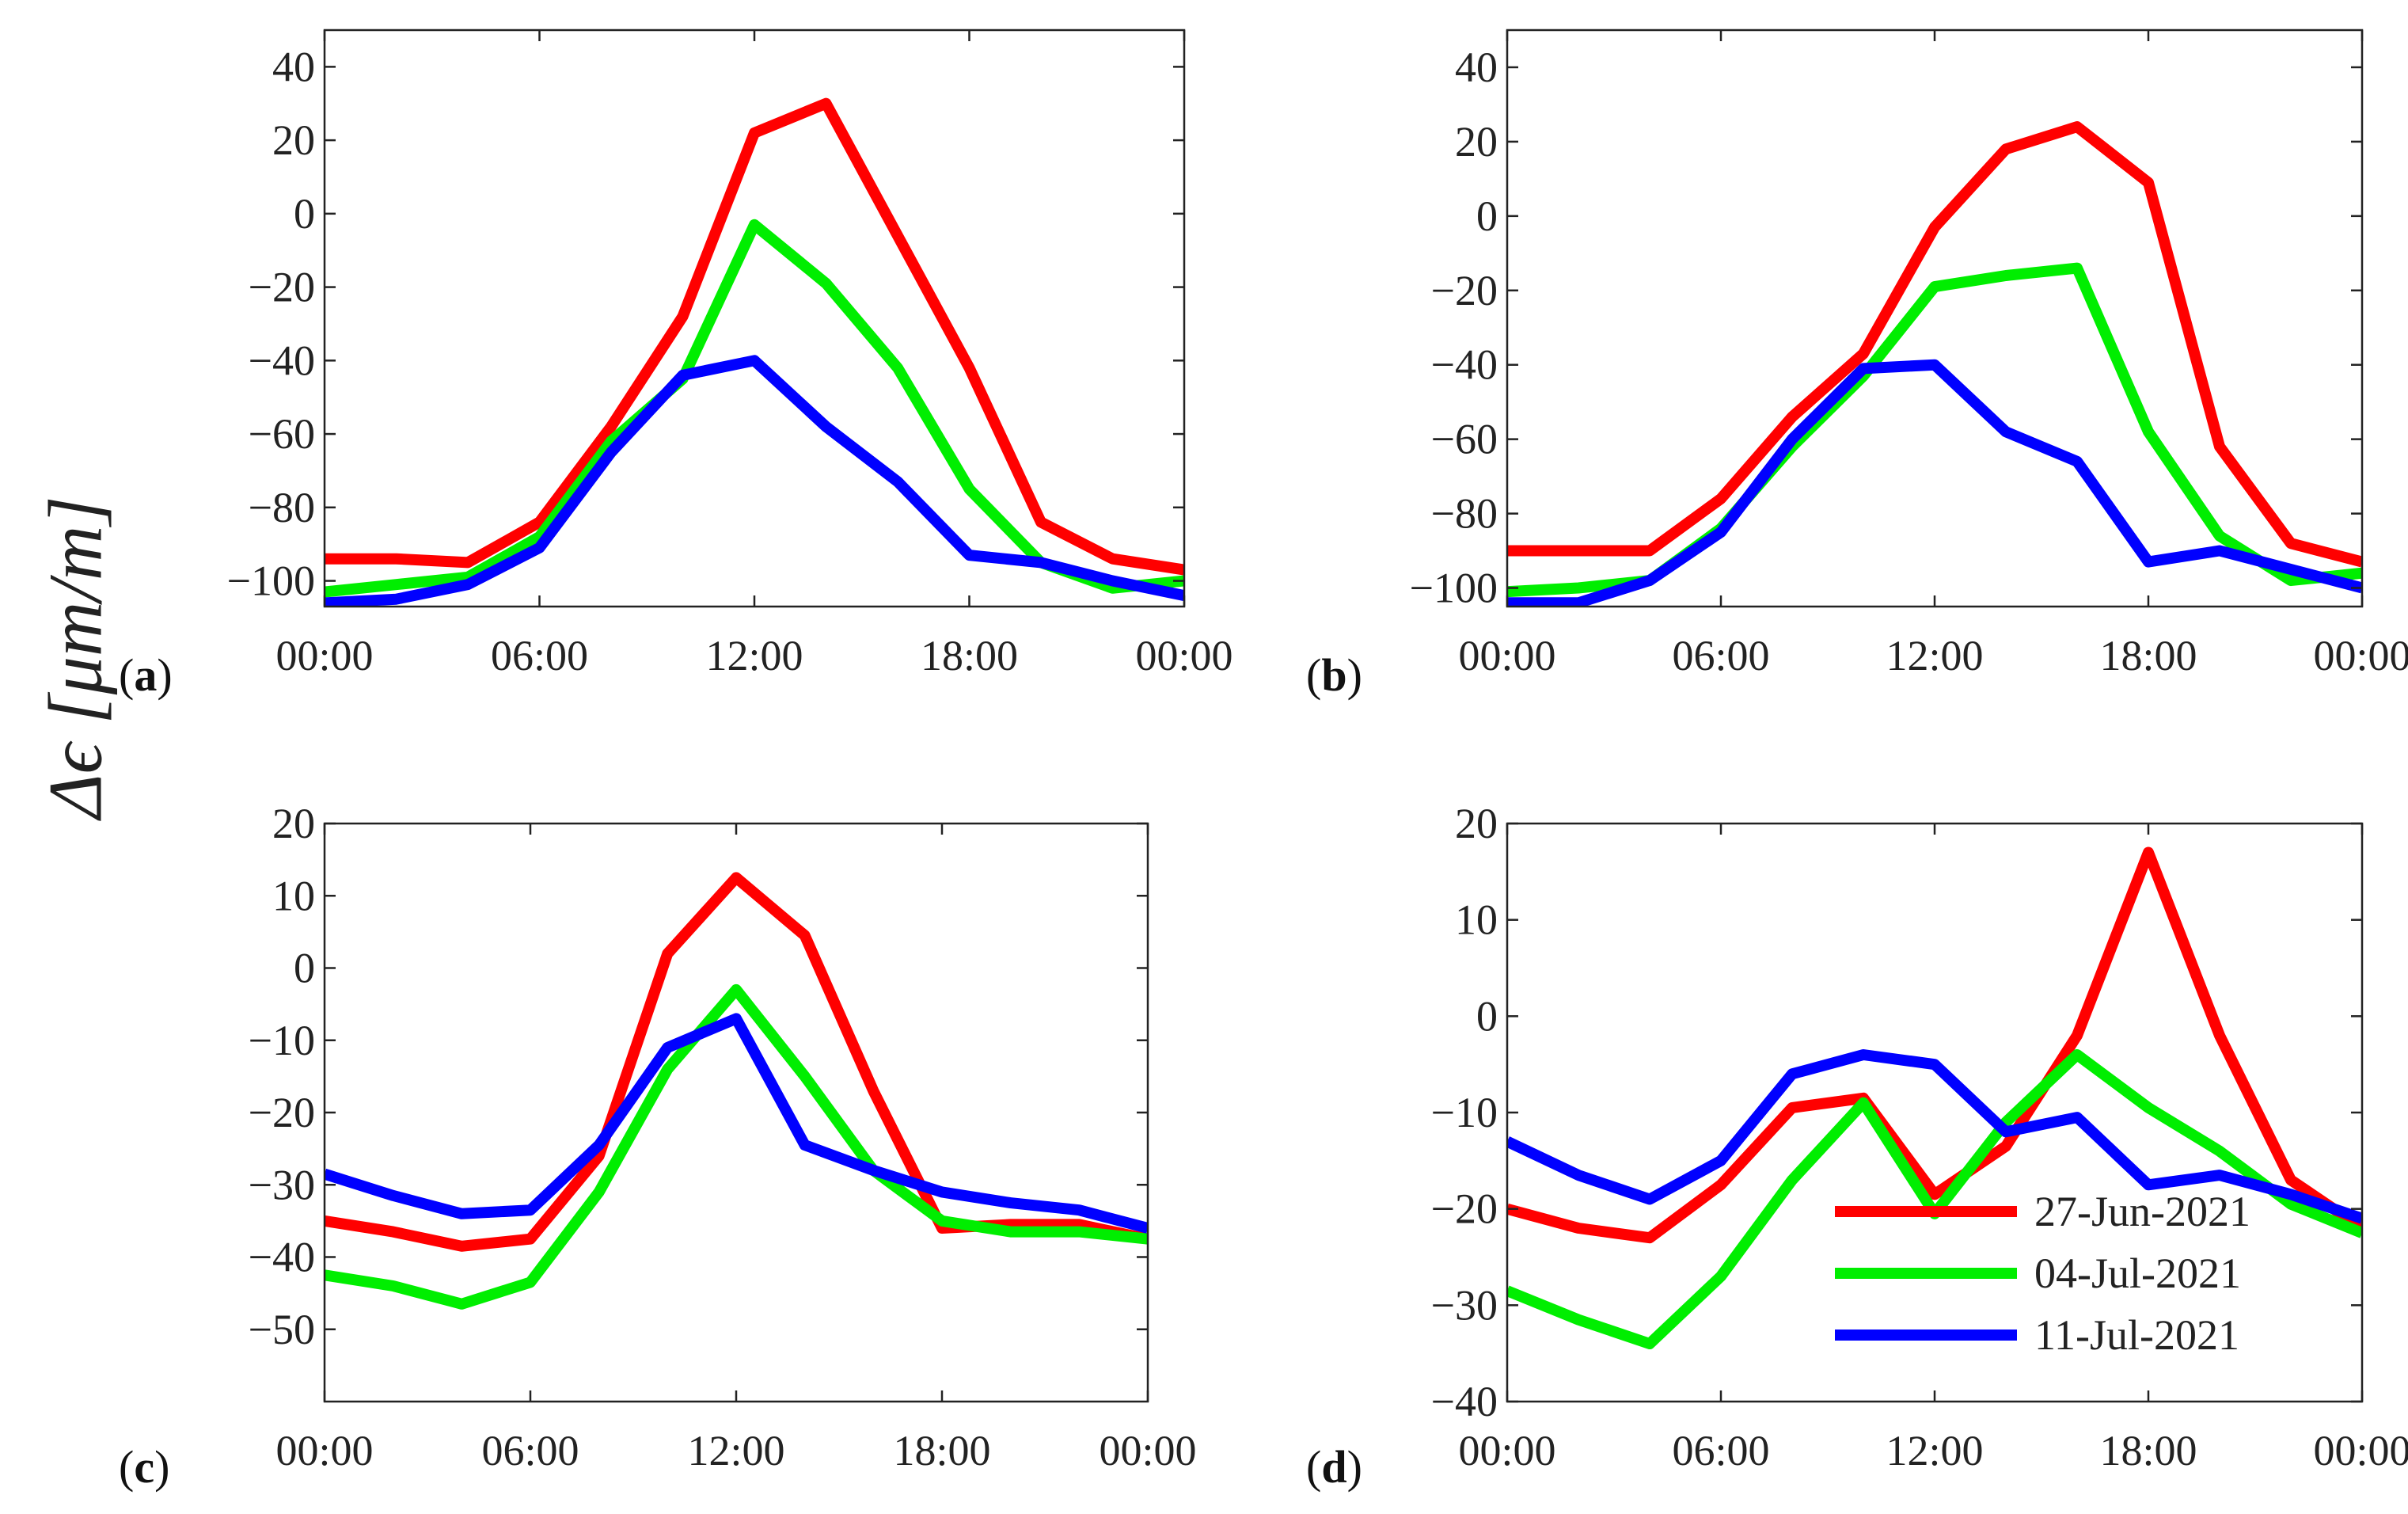 The height and width of the screenshot is (1514, 2408). What do you see at coordinates (144, 1467) in the screenshot?
I see `panel-label: (c)` at bounding box center [144, 1467].